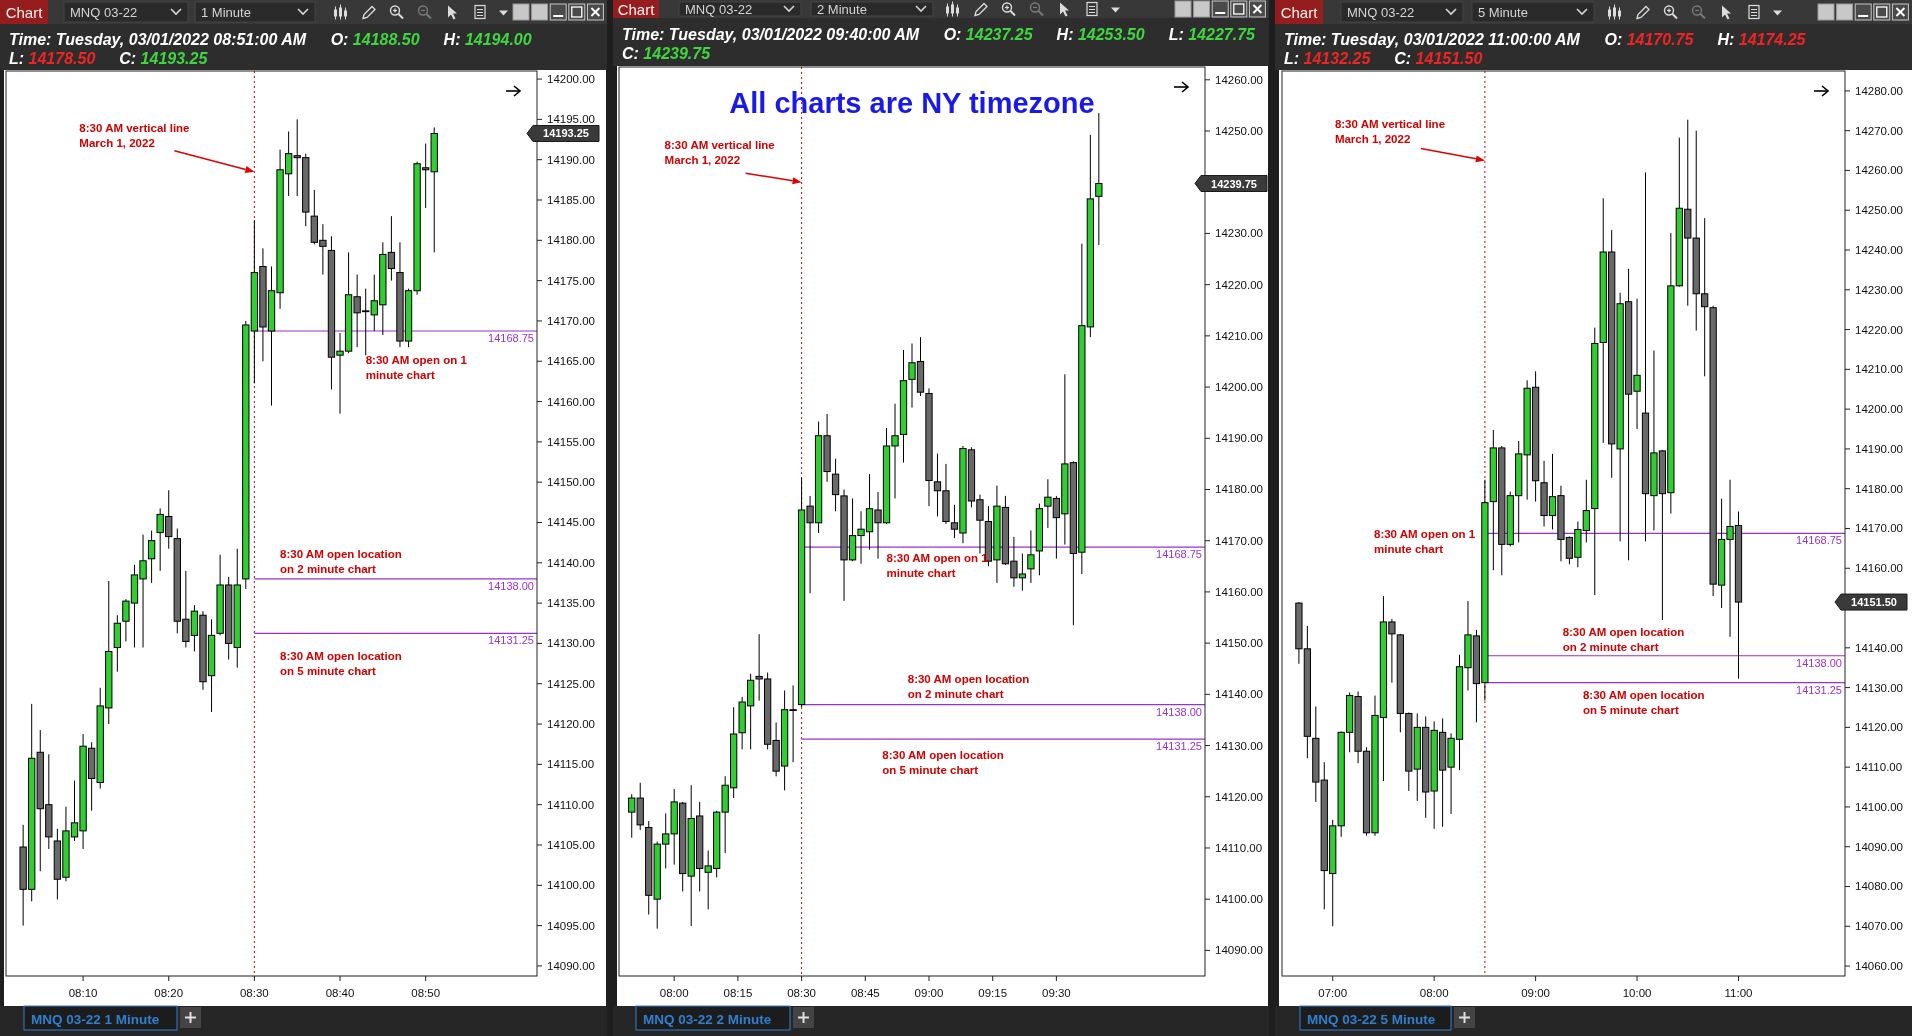  What do you see at coordinates (571, 441) in the screenshot?
I see `y-tick-label: 14155.00` at bounding box center [571, 441].